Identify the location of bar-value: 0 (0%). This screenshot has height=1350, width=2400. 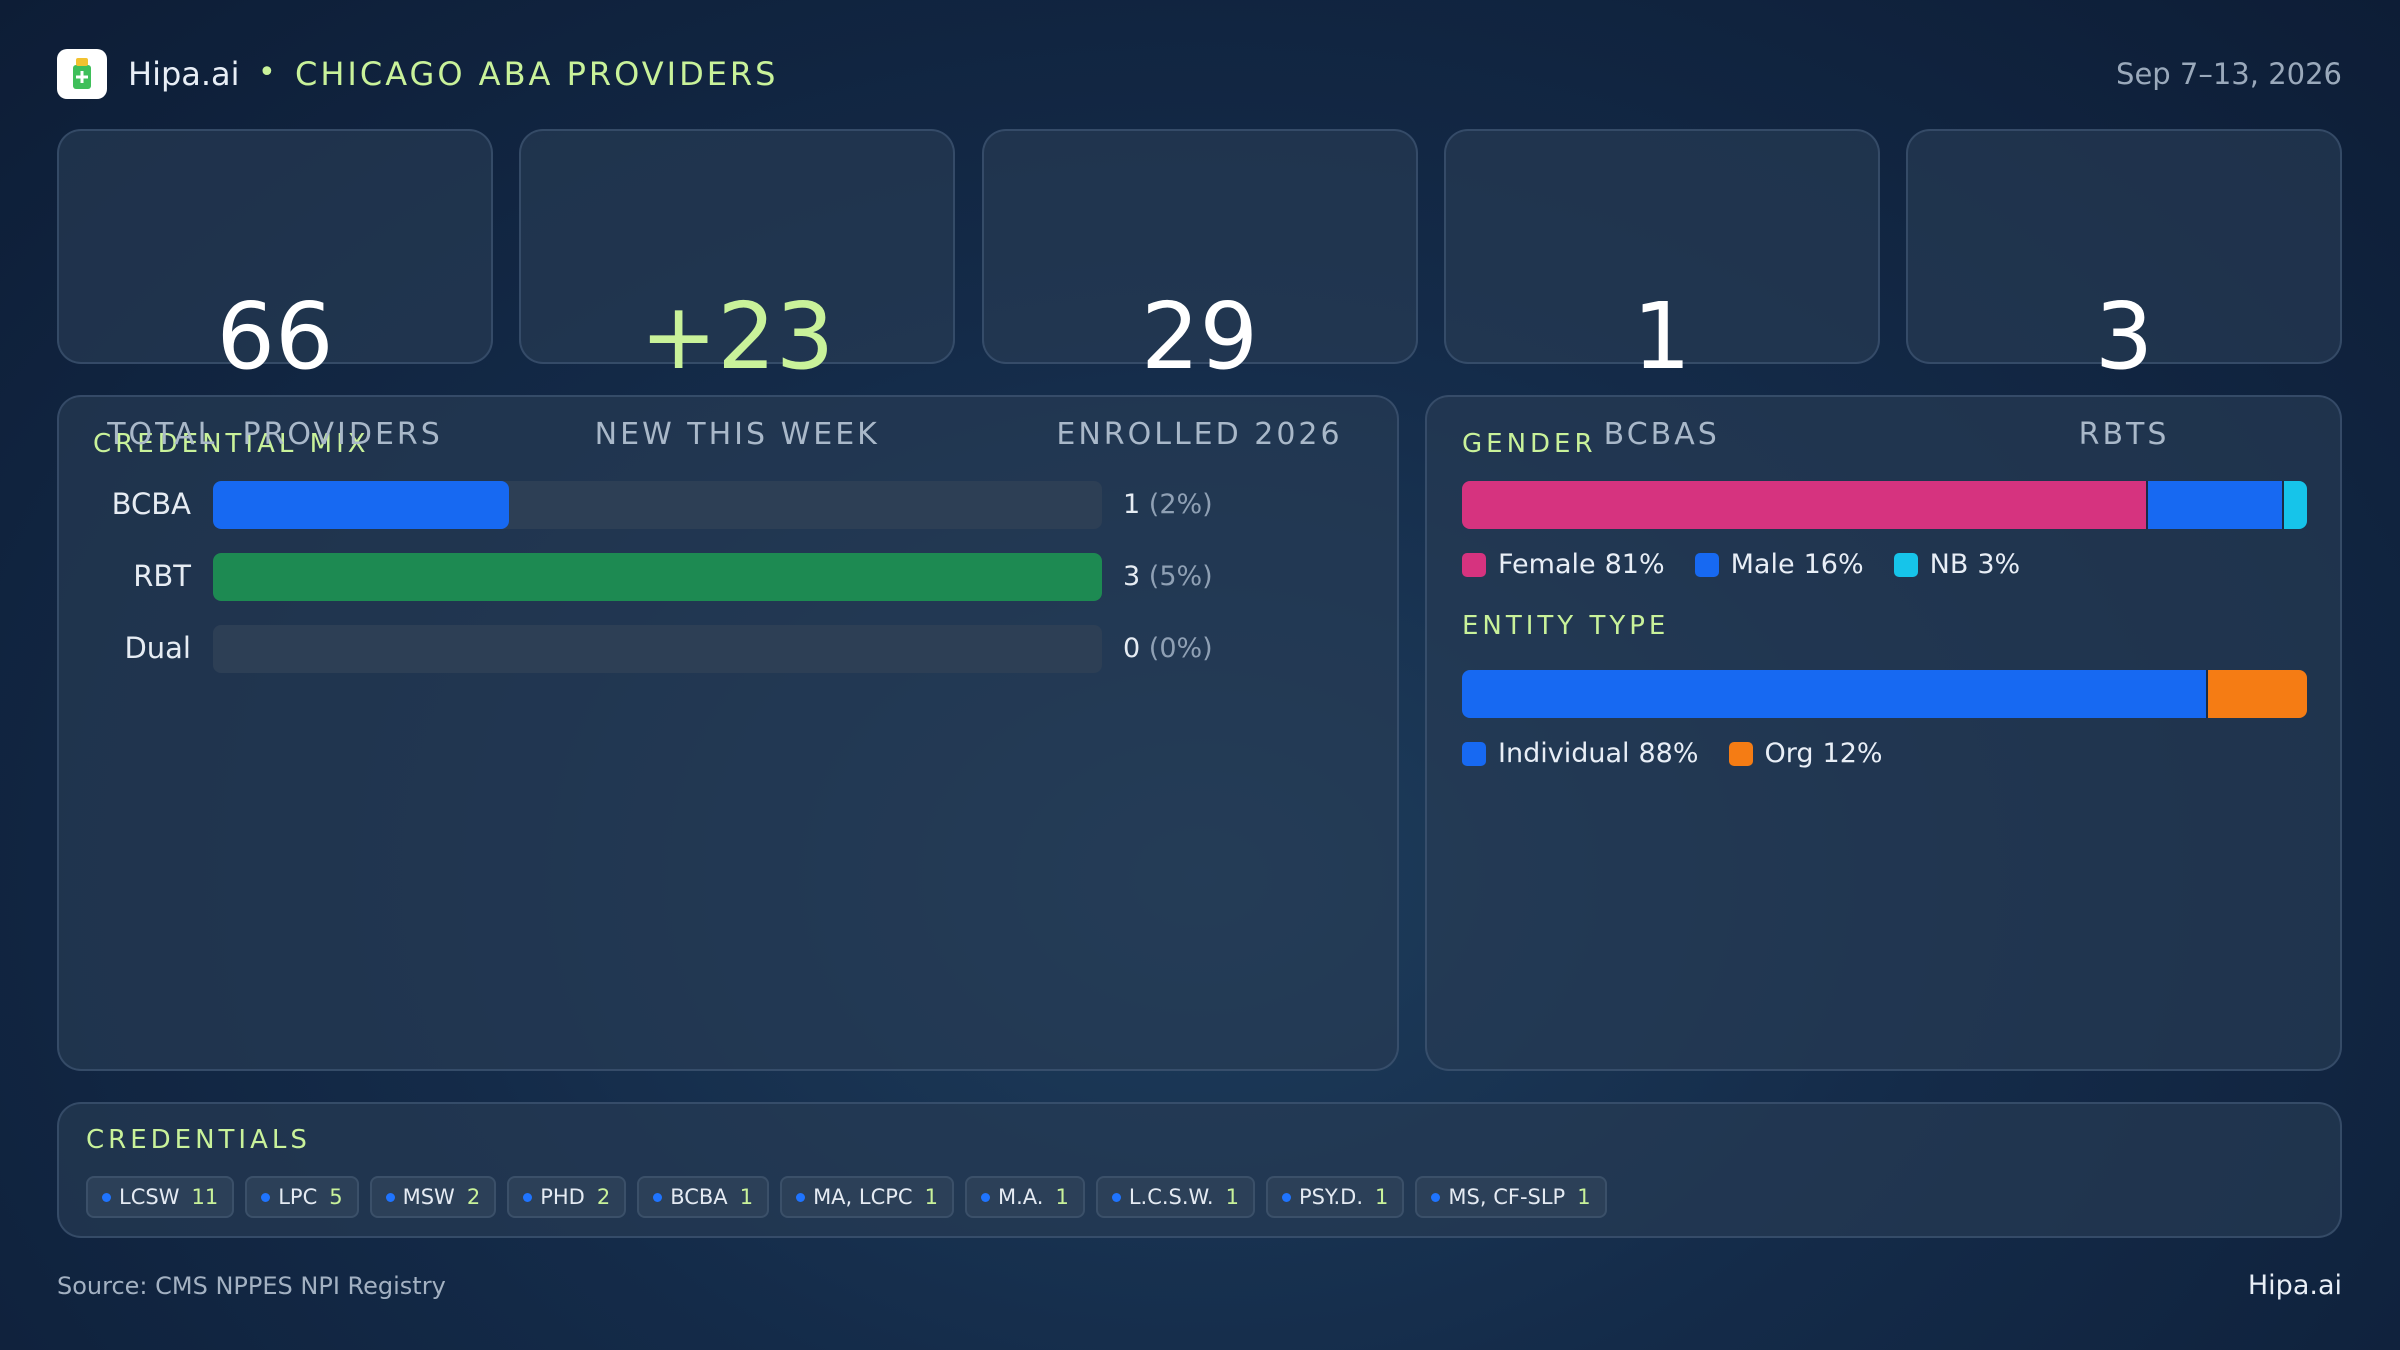
(1168, 648).